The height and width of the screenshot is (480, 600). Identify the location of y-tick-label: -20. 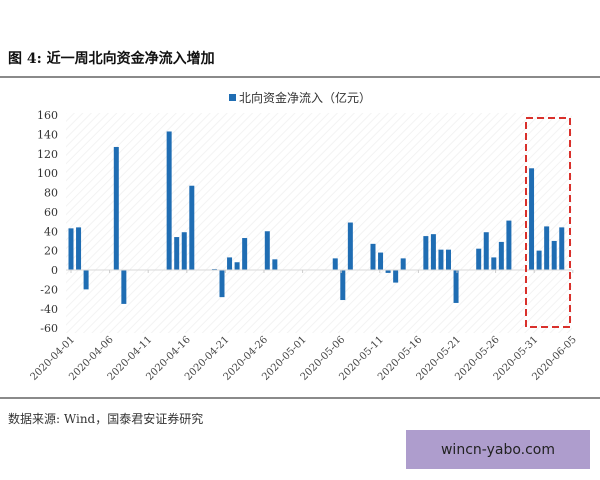
(49, 289).